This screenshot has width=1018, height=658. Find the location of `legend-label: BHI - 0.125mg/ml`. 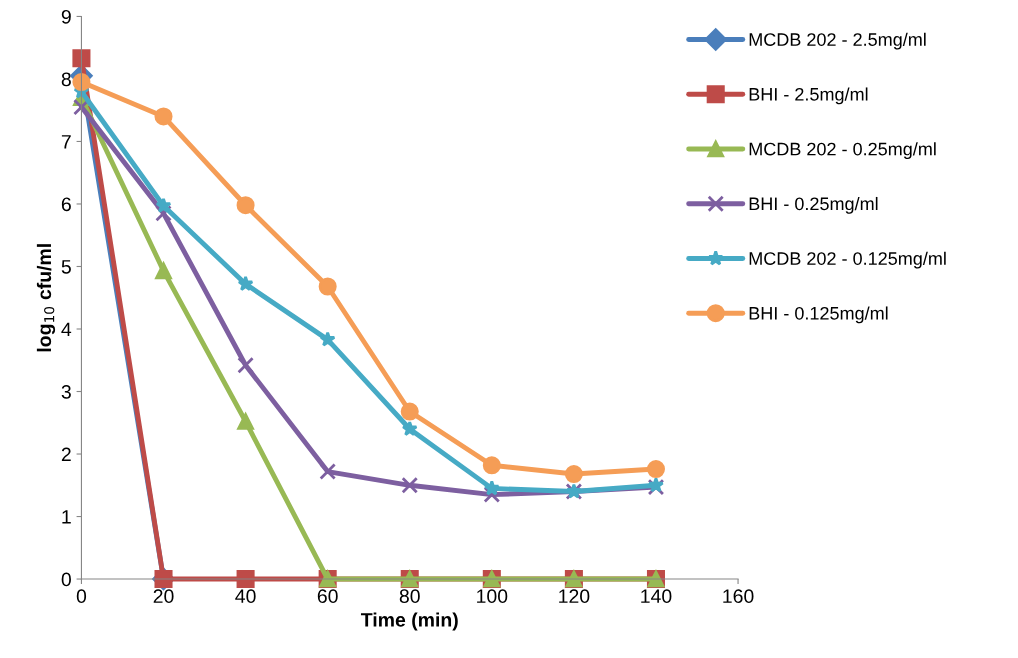

legend-label: BHI - 0.125mg/ml is located at coordinates (818, 315).